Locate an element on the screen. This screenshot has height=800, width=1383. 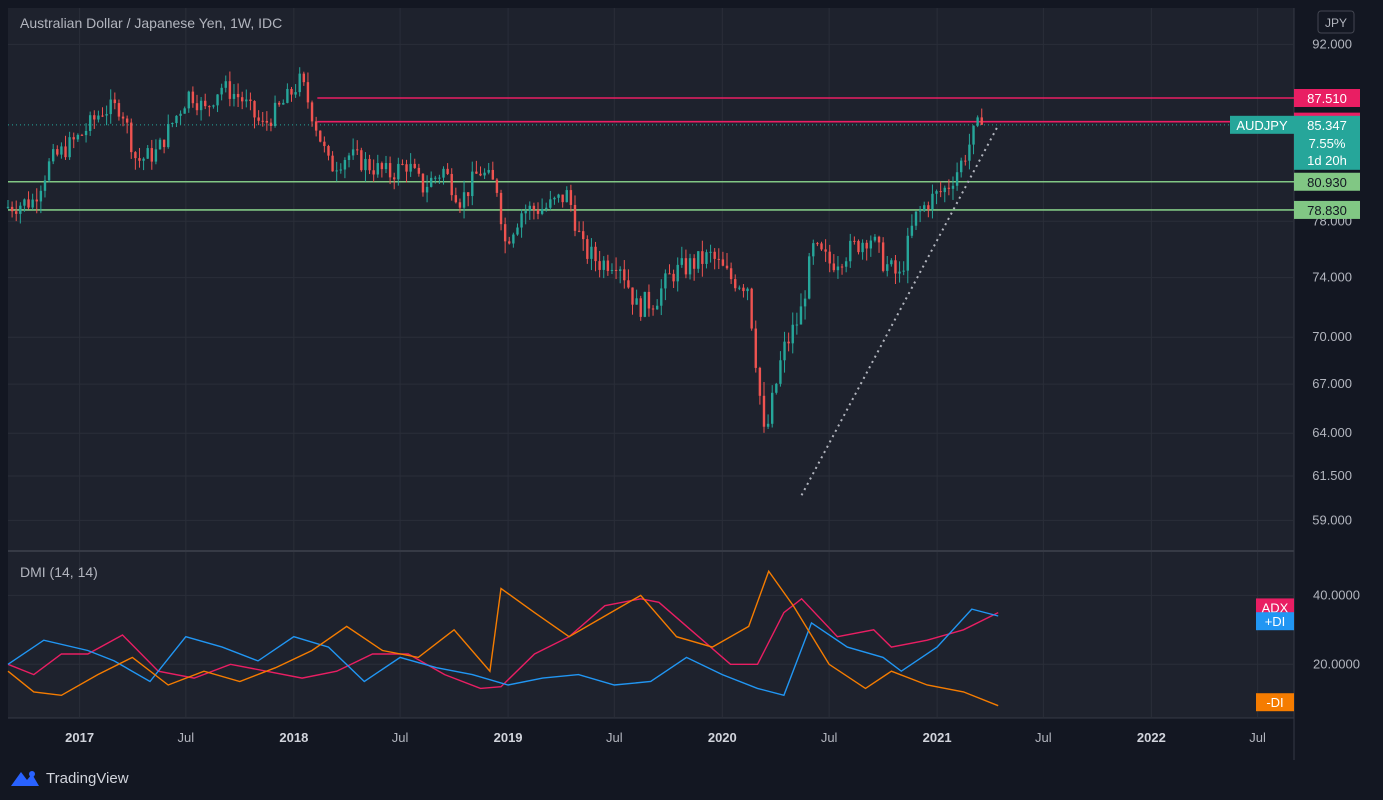
dmi-tag-label: +DI is located at coordinates (1275, 621).